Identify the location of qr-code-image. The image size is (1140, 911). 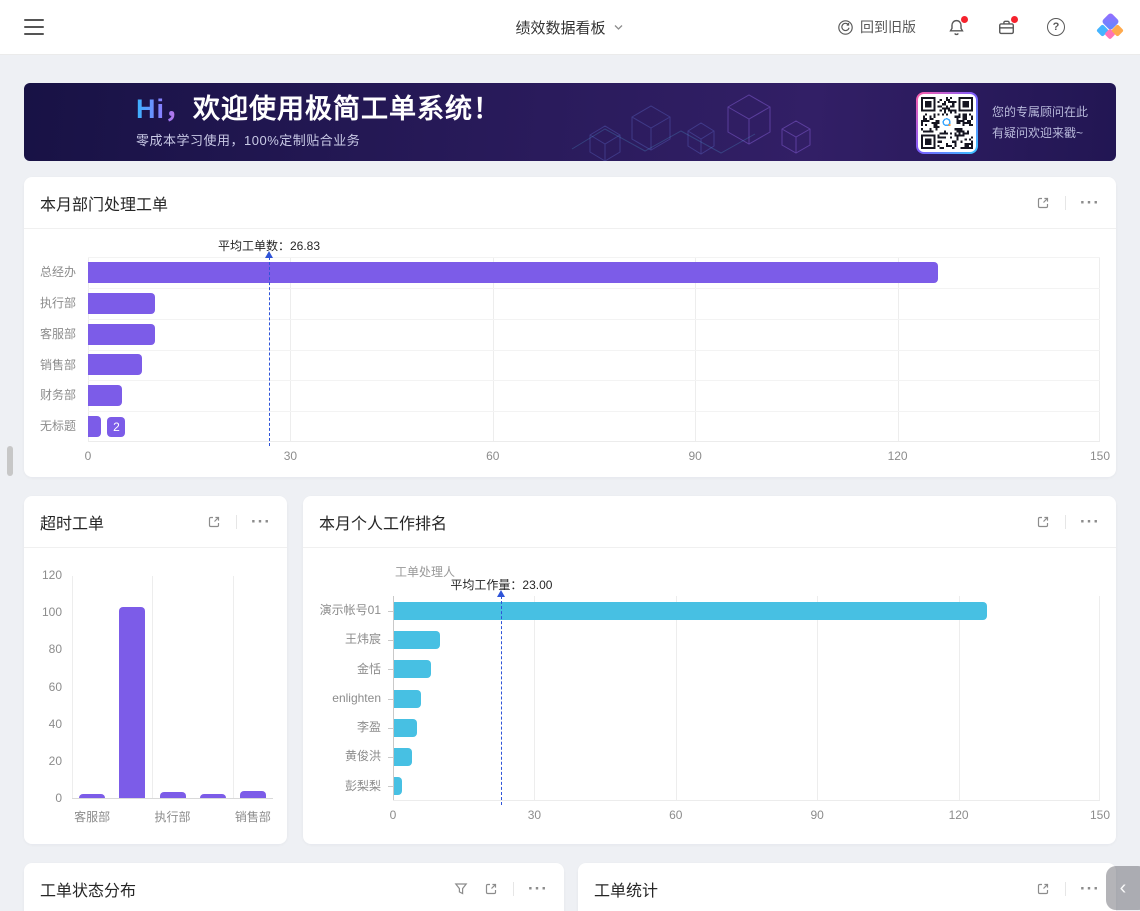
(946, 123).